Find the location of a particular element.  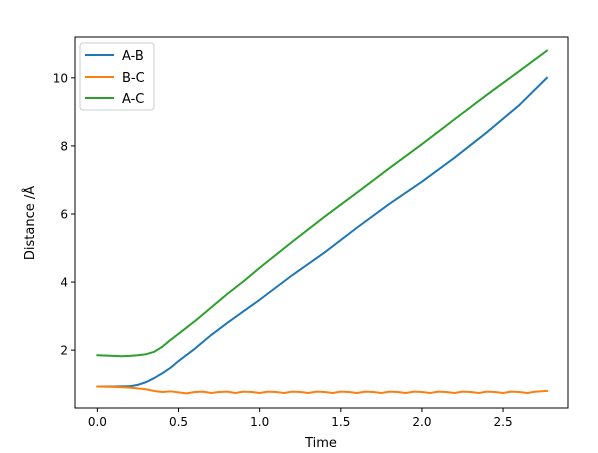

y-tick-label: 4 is located at coordinates (64, 283).